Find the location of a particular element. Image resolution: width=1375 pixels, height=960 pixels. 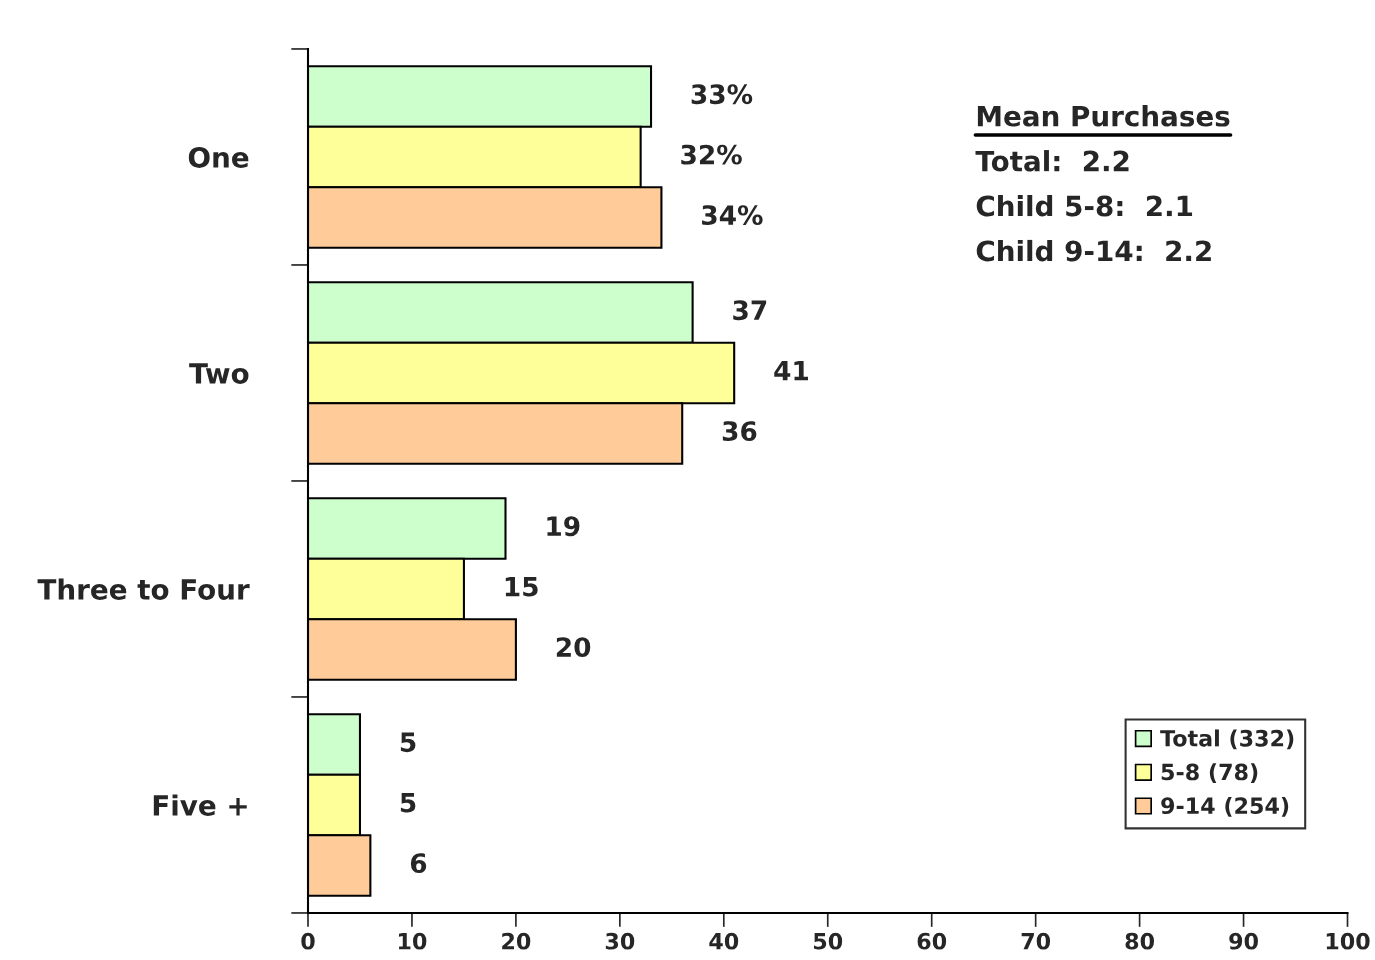

x-tick-label: 20 is located at coordinates (516, 941).